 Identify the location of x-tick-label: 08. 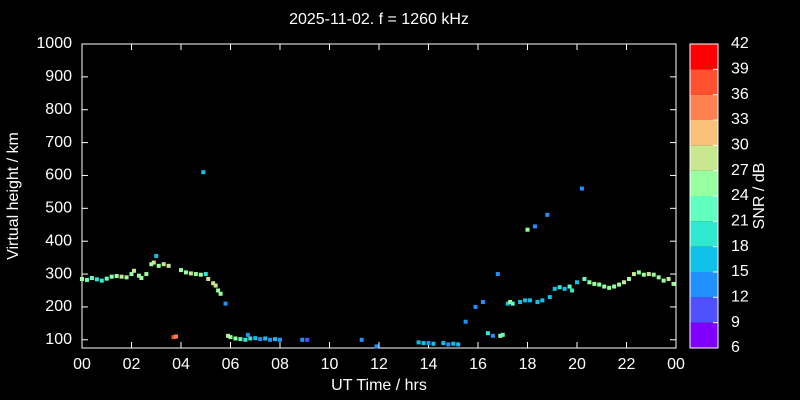
(280, 364).